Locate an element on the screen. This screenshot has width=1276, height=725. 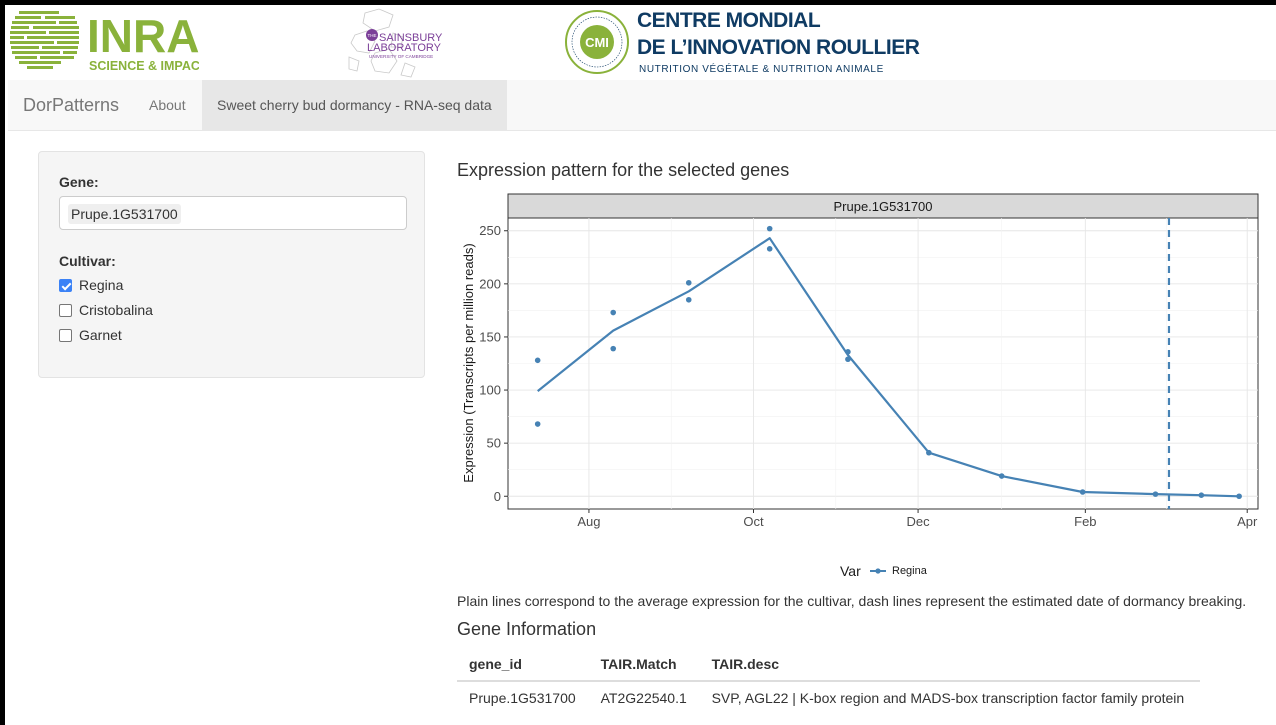
cultivar-label: Cultivar: is located at coordinates (87, 261).